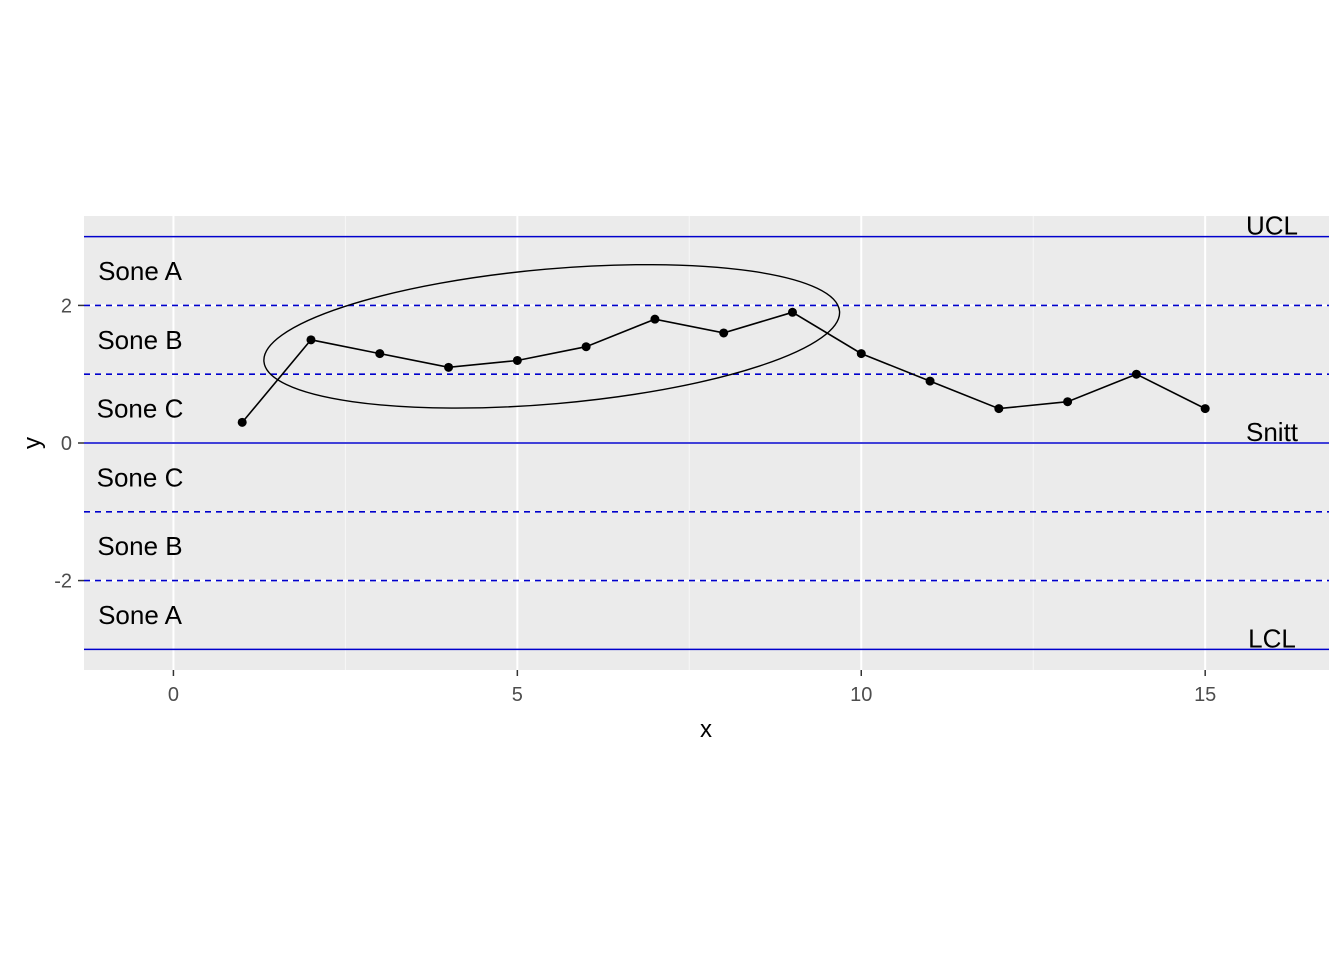 The image size is (1344, 960). What do you see at coordinates (692, 688) in the screenshot?
I see `x-axis-ticks: 0 5 10 15` at bounding box center [692, 688].